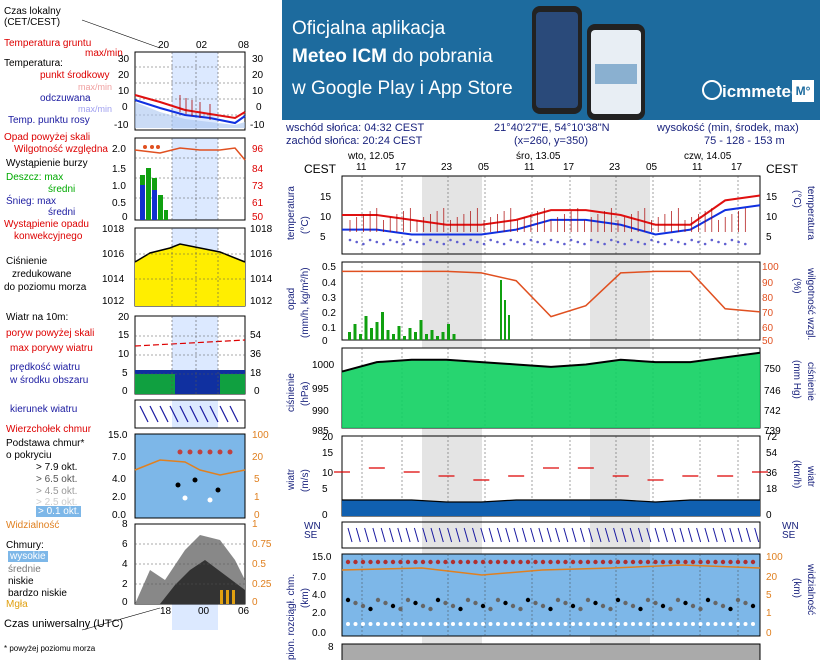  Describe the element at coordinates (772, 473) in the screenshot. I see `y-tick-label: 36` at that location.